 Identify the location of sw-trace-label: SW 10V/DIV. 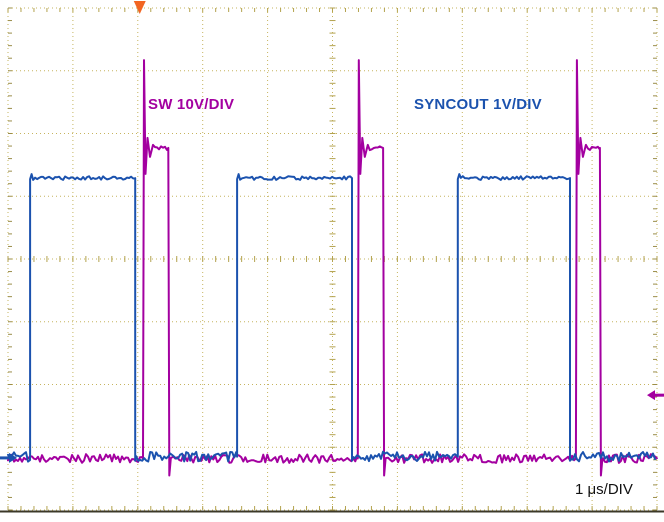
(191, 104).